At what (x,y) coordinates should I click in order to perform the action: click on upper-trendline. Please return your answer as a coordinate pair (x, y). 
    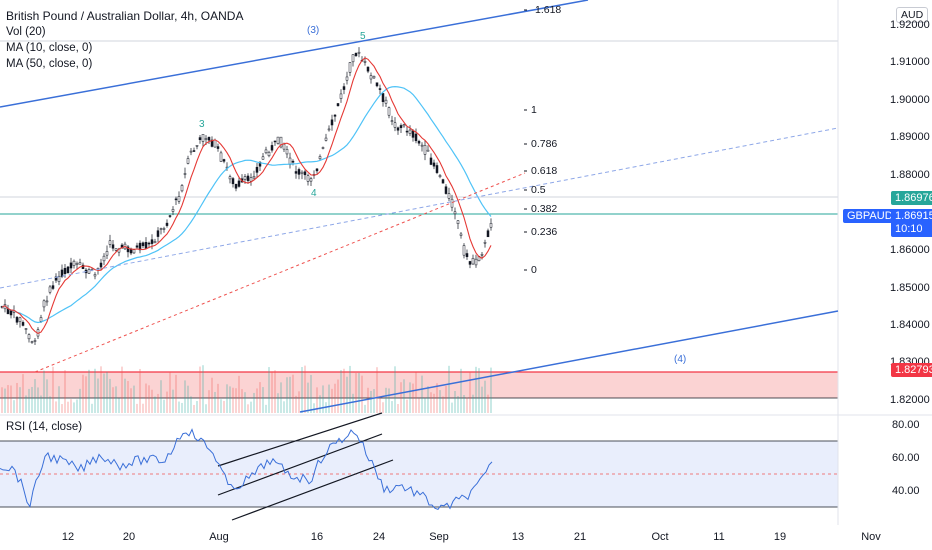
    Looking at the image, I should click on (294, 54).